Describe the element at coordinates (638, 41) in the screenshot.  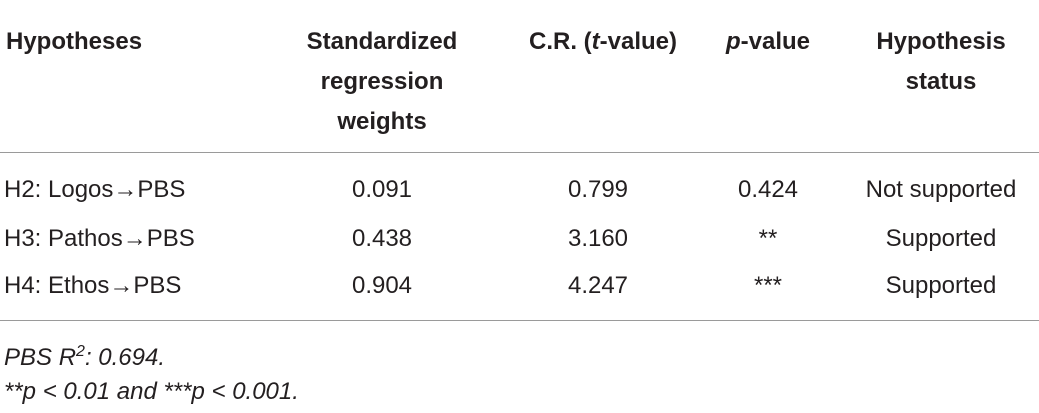
I see `header-text: -value)` at that location.